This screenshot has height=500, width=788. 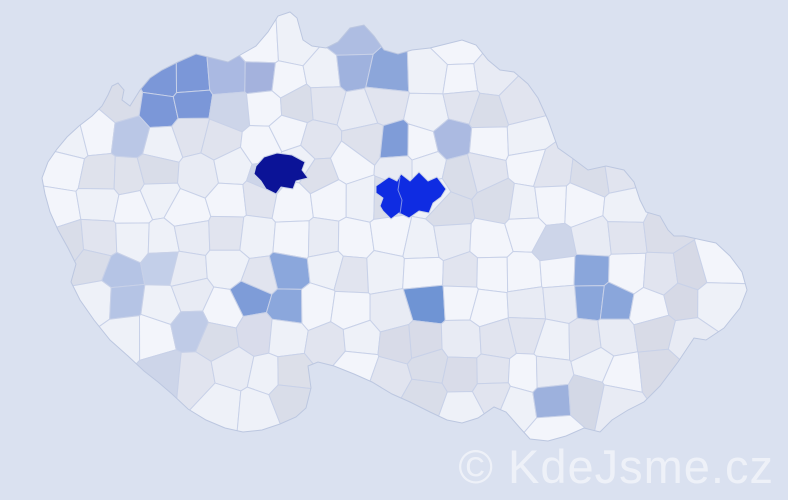 I want to click on highlight-inner-border, so click(x=400, y=195).